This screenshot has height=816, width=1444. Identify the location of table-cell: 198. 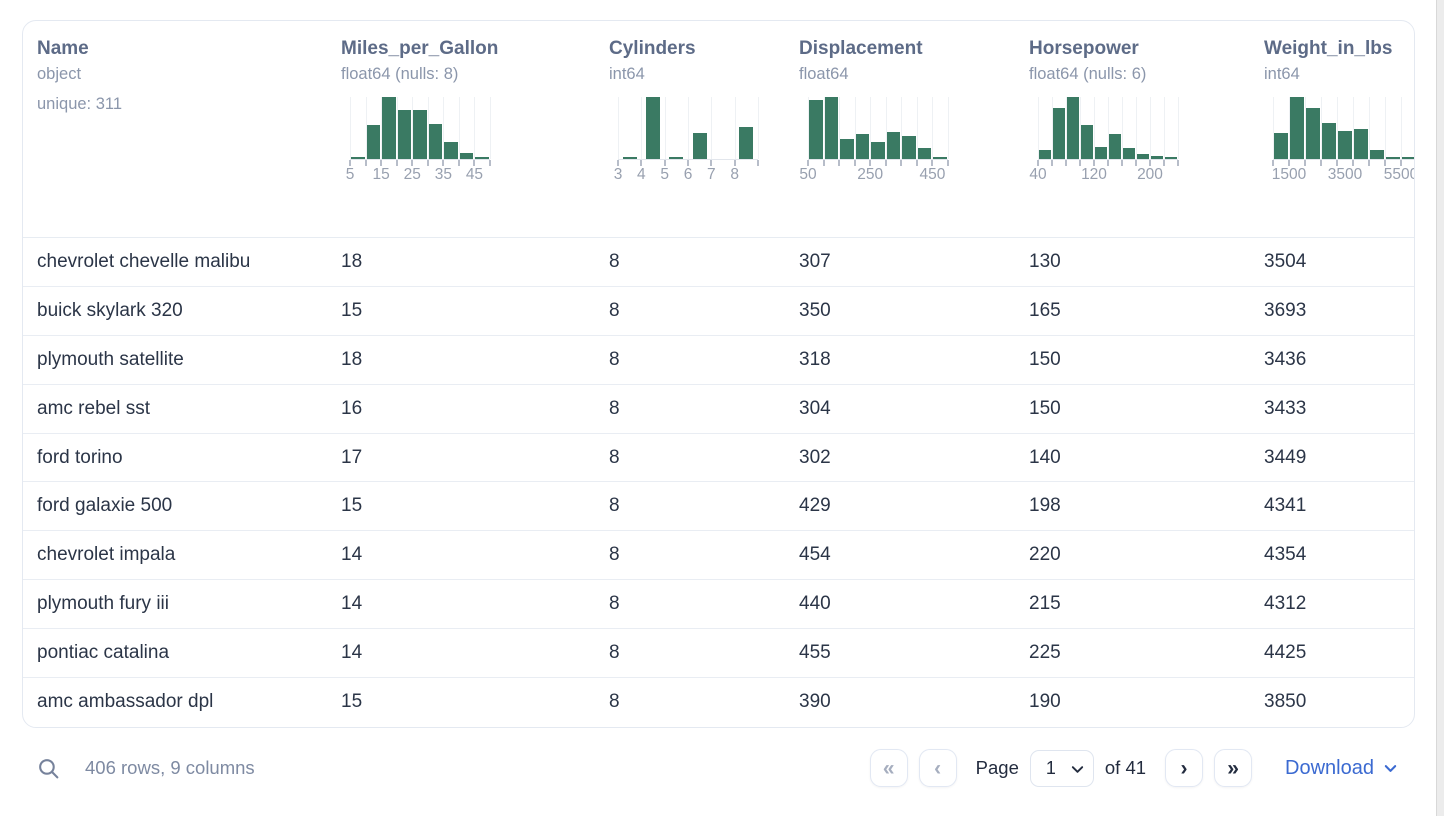
(1045, 506).